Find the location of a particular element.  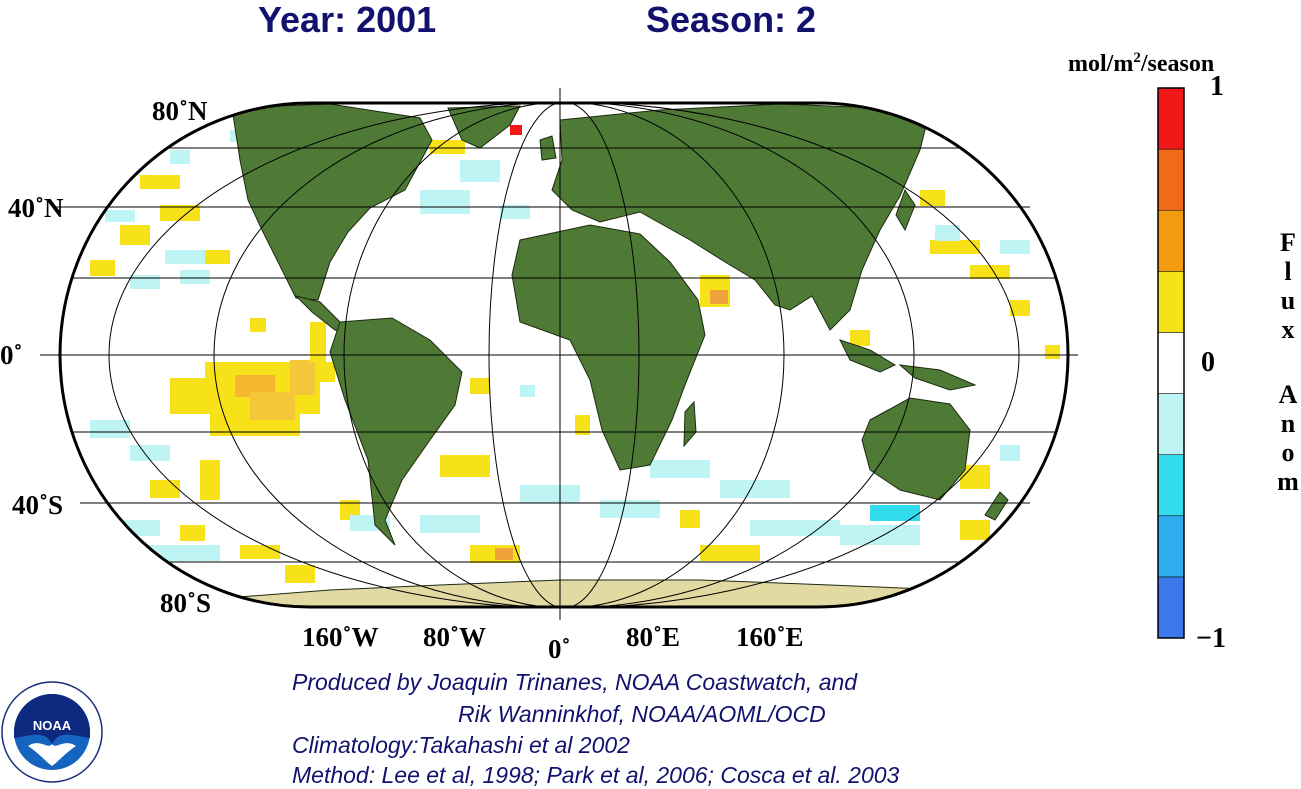

colorbar-title-word1: F l u x is located at coordinates (1288, 286).